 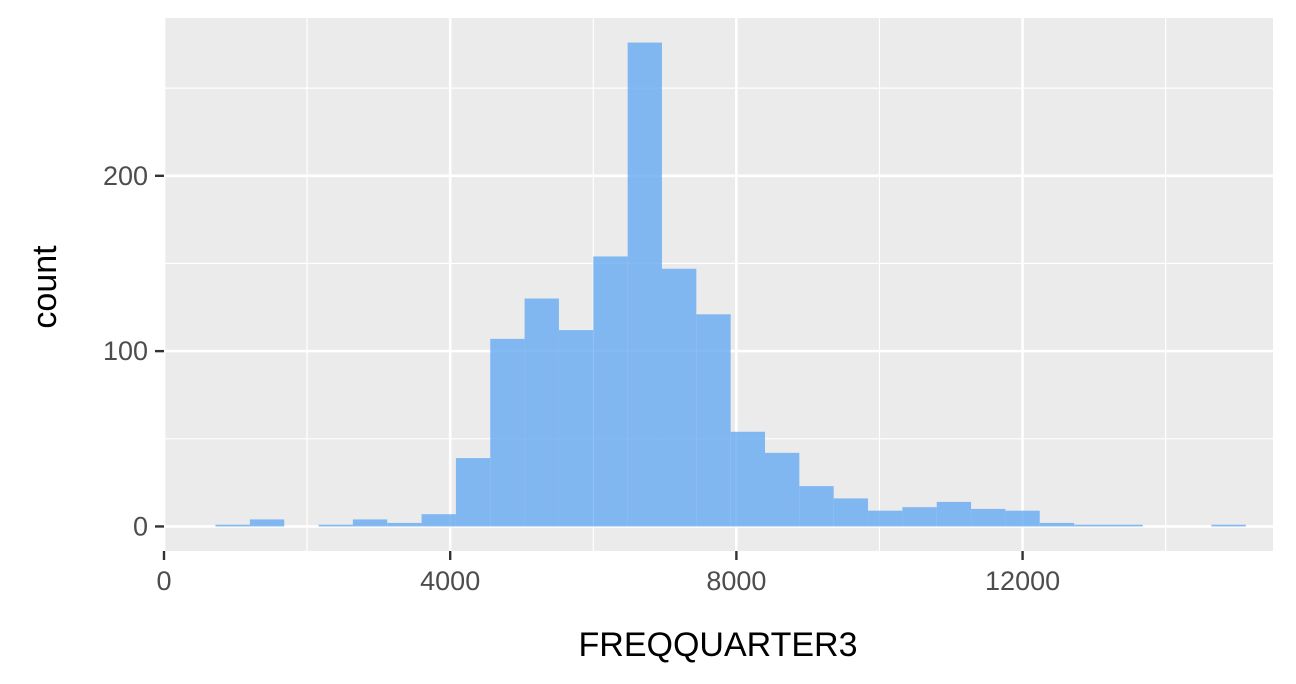 What do you see at coordinates (140, 526) in the screenshot?
I see `y-tick-label: 0` at bounding box center [140, 526].